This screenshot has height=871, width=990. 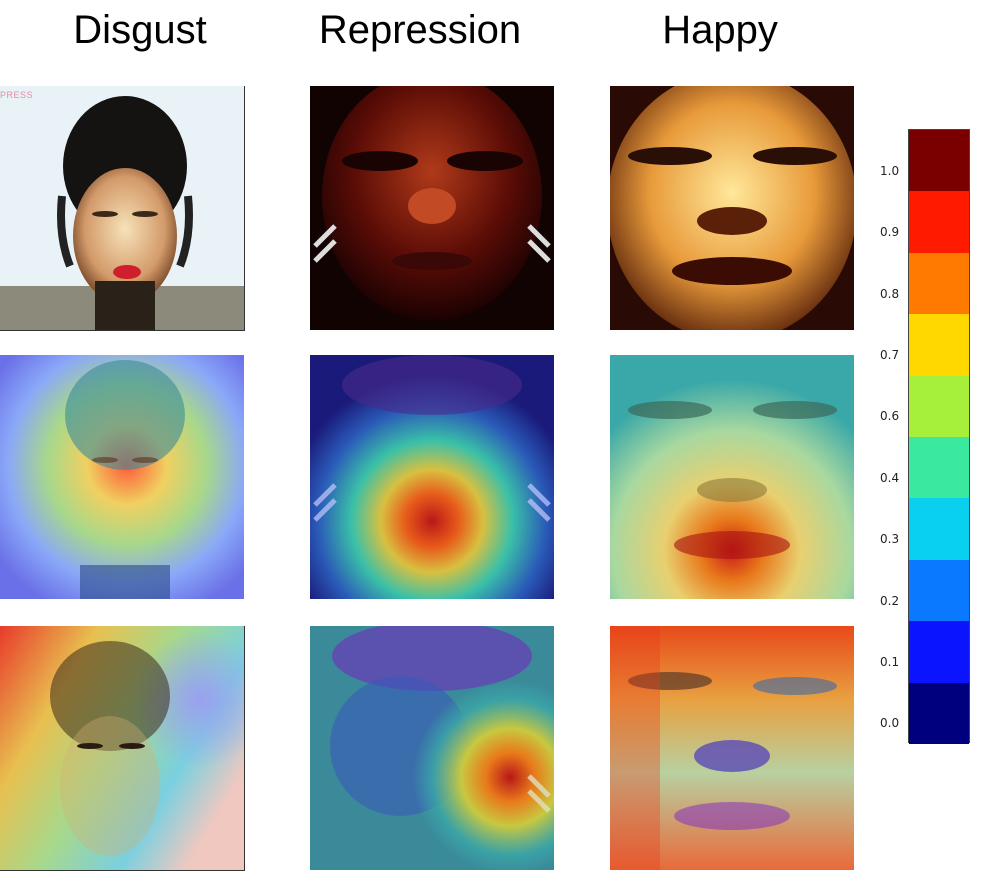 What do you see at coordinates (890, 477) in the screenshot?
I see `colorbar-tick-label: 0.4` at bounding box center [890, 477].